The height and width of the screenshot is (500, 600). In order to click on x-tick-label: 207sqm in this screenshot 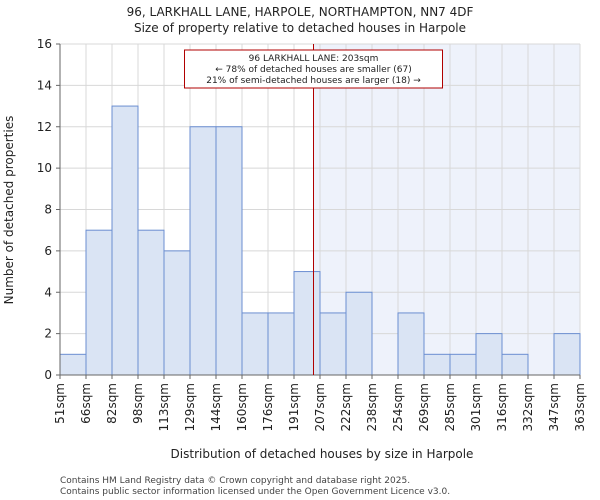, I will do `click(320, 407)`.